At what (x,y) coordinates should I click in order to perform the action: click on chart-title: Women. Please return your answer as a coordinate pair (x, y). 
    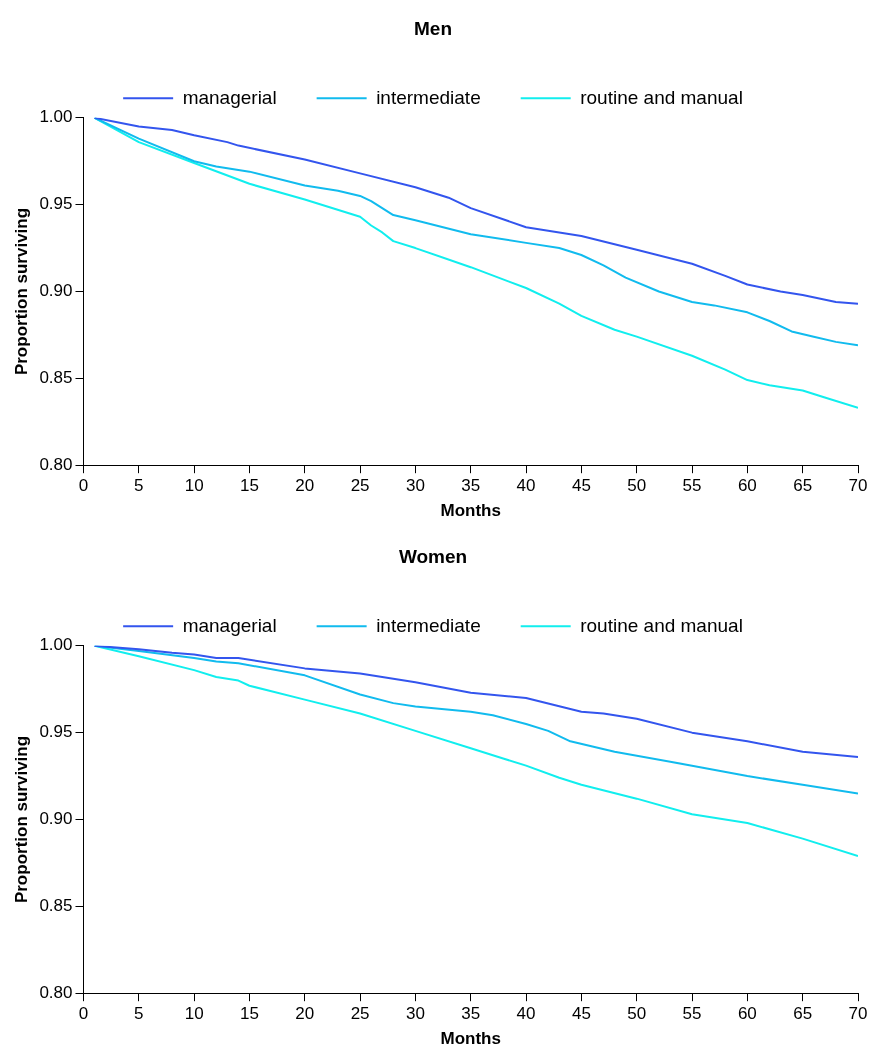
    Looking at the image, I should click on (433, 556).